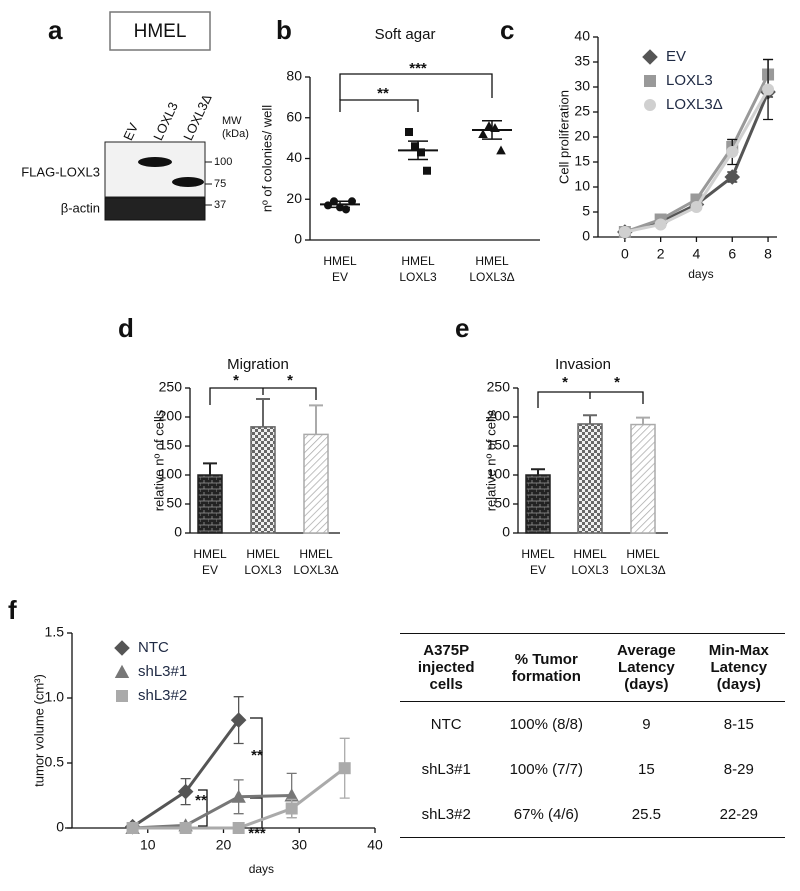  Describe the element at coordinates (586, 211) in the screenshot. I see `y-tick-label: 5` at that location.